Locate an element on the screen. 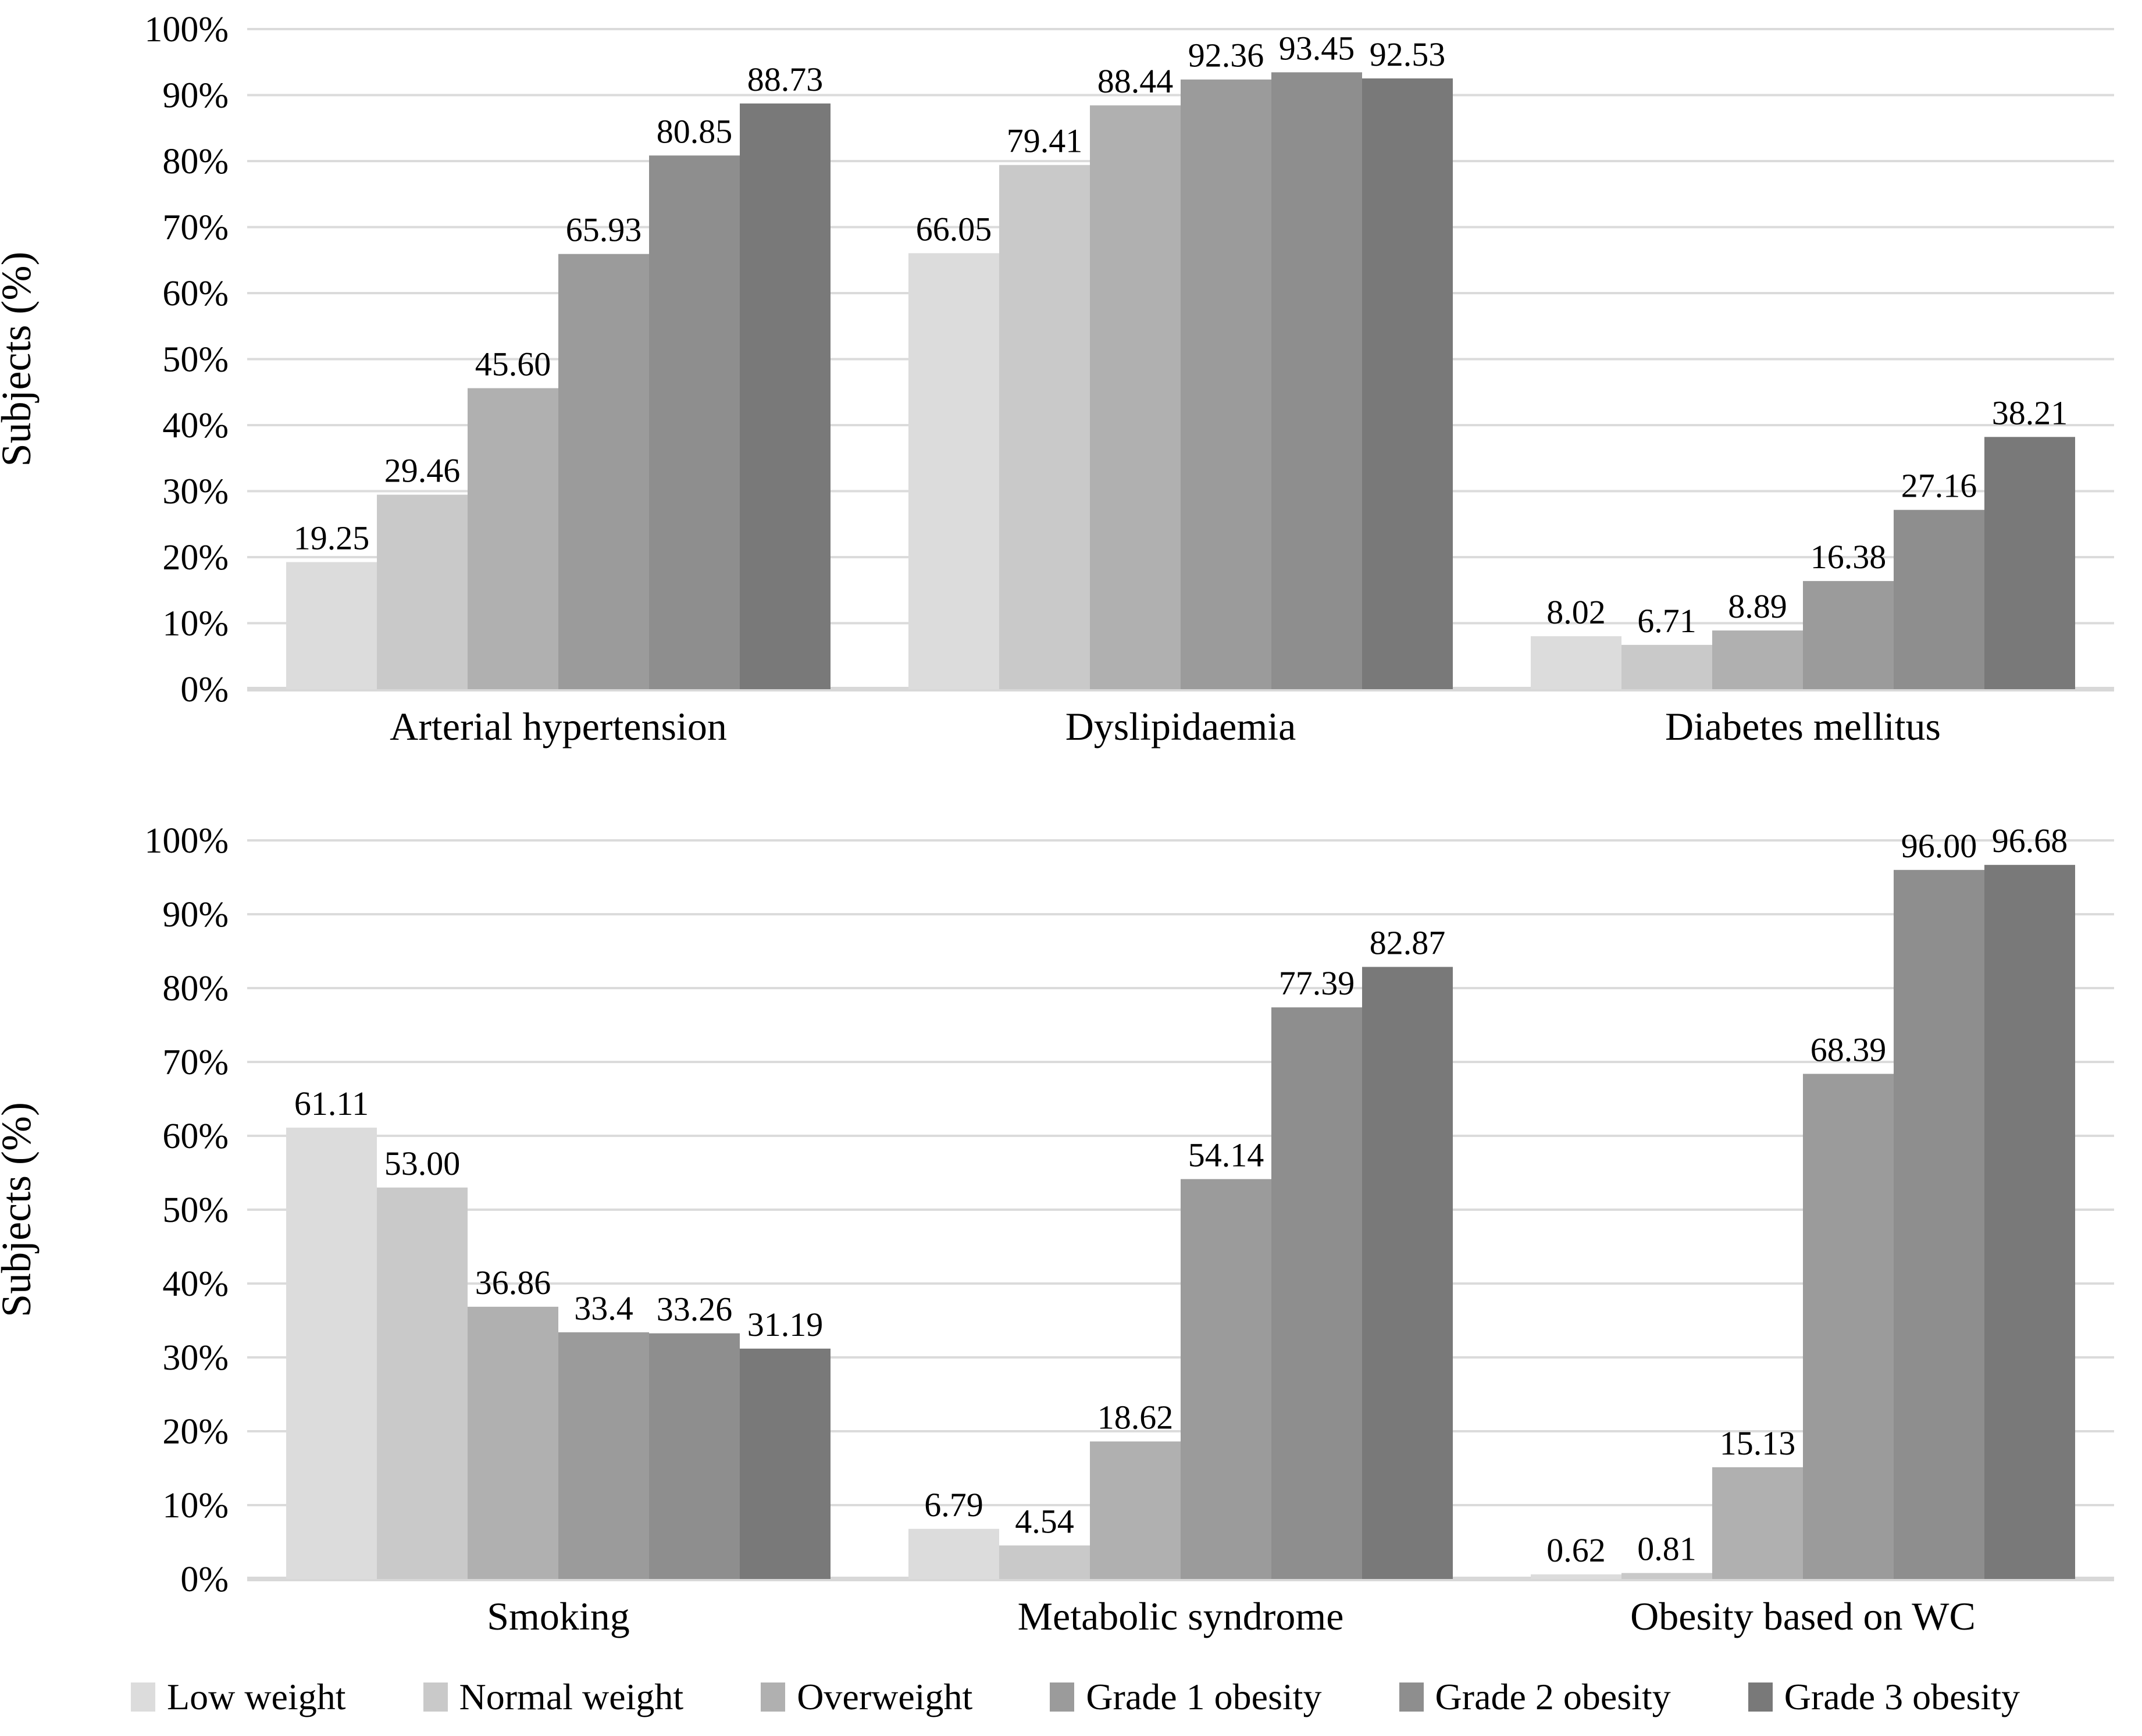 The width and height of the screenshot is (2142, 1736). legend-item: Low weight is located at coordinates (239, 1697).